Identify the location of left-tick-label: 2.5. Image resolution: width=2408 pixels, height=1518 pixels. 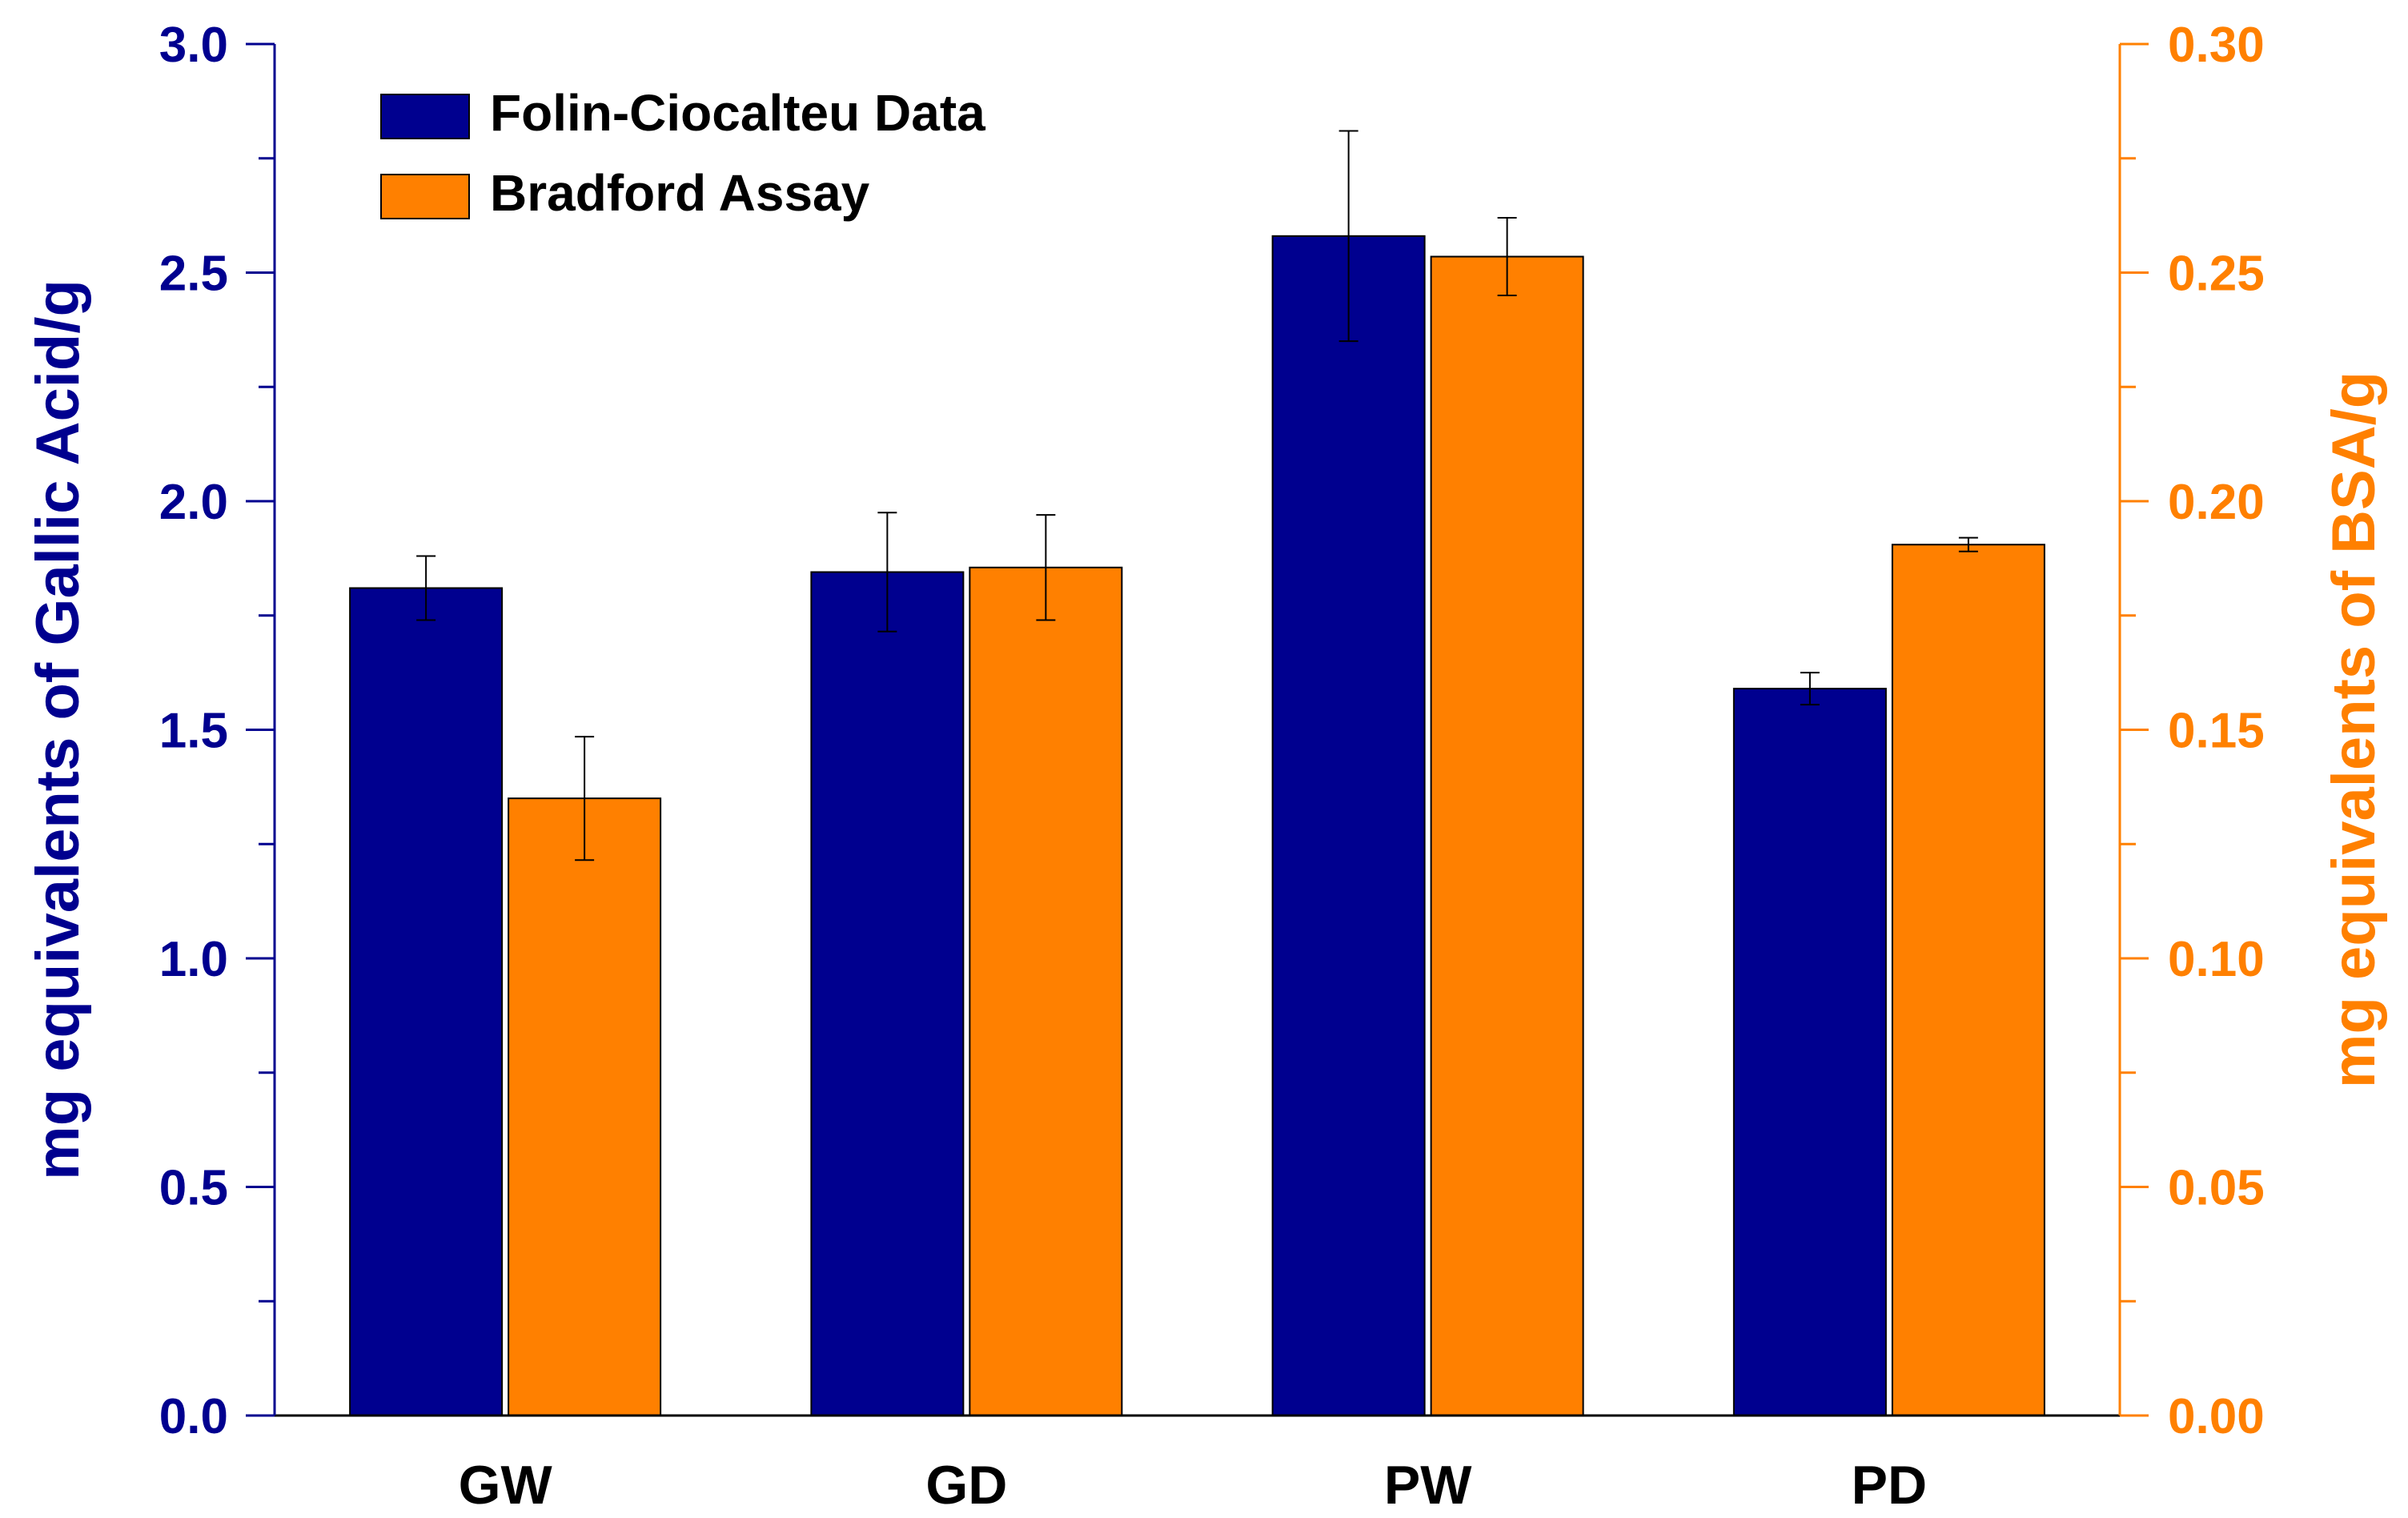
(193, 274).